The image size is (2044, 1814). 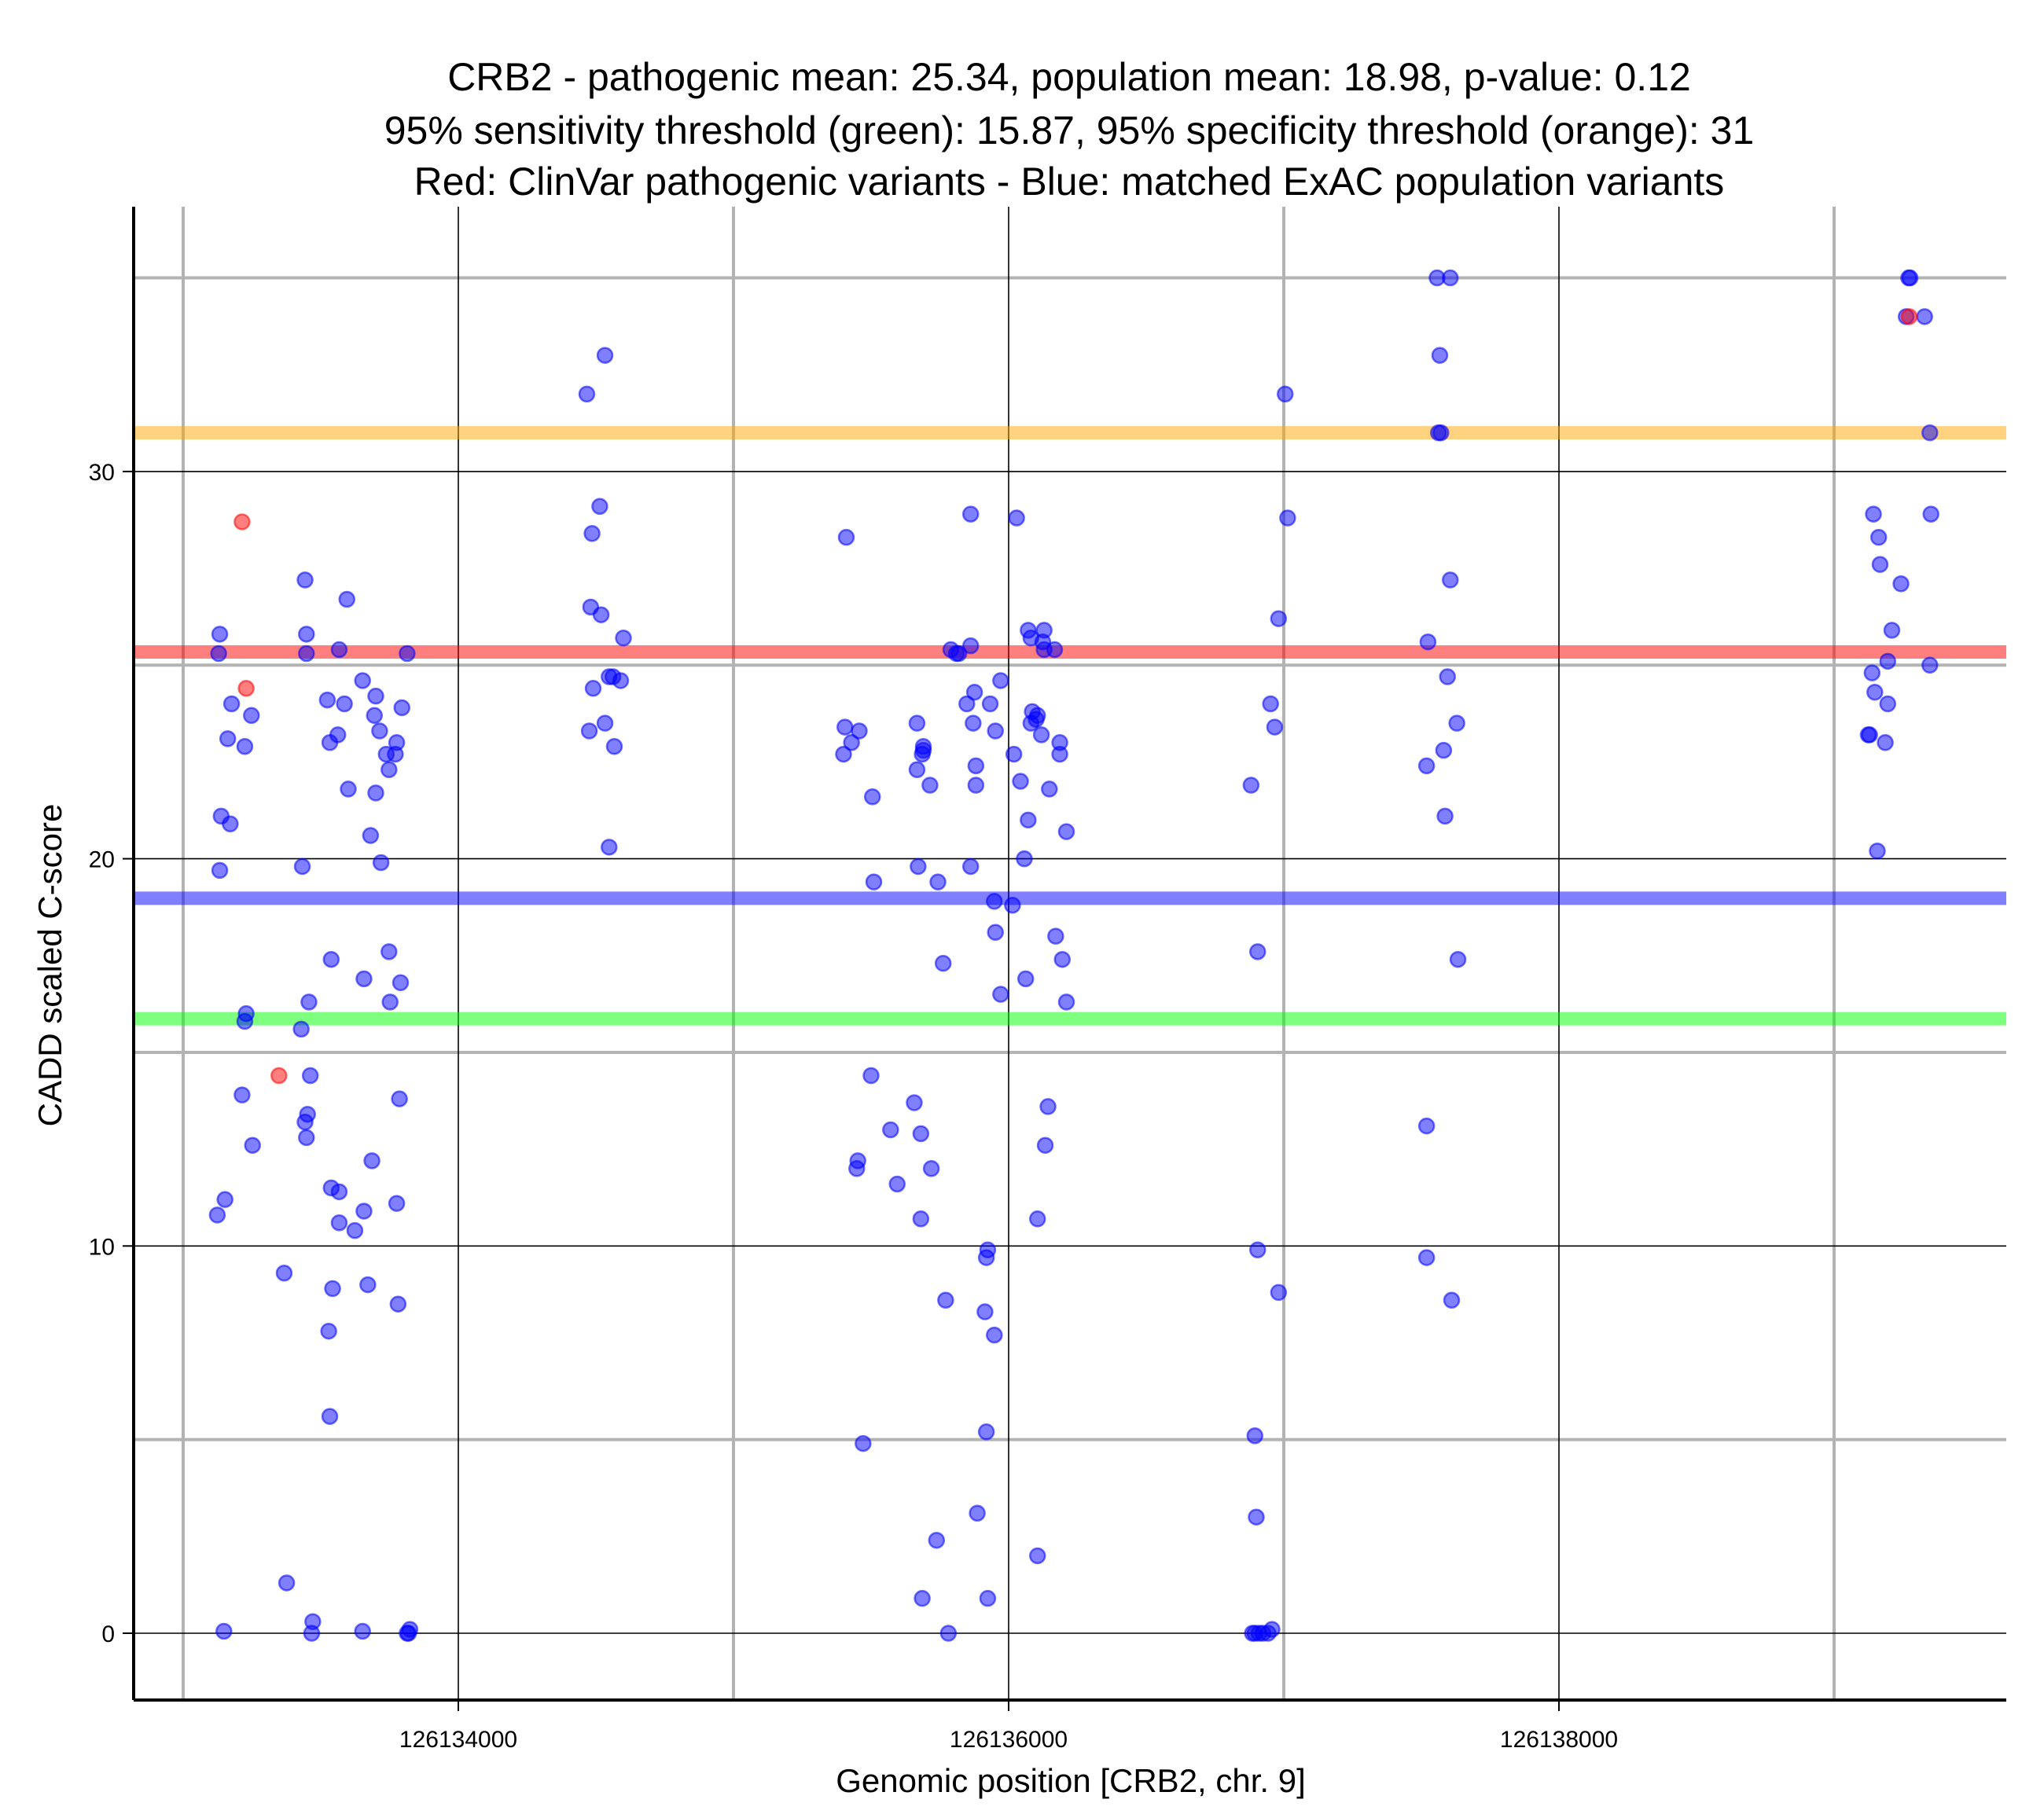 I want to click on x-tick-label: 126134000, so click(x=458, y=1740).